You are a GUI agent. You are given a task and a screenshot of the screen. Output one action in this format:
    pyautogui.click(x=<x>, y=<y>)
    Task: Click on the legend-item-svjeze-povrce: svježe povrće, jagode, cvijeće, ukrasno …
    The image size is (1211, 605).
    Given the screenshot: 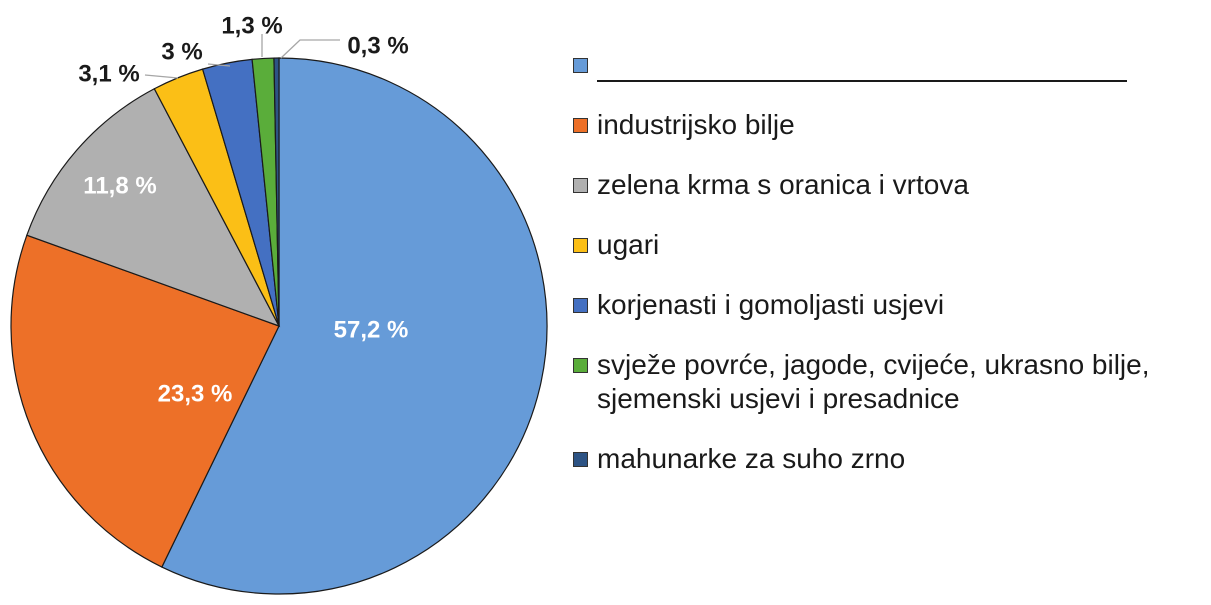 What is the action you would take?
    pyautogui.click(x=891, y=382)
    